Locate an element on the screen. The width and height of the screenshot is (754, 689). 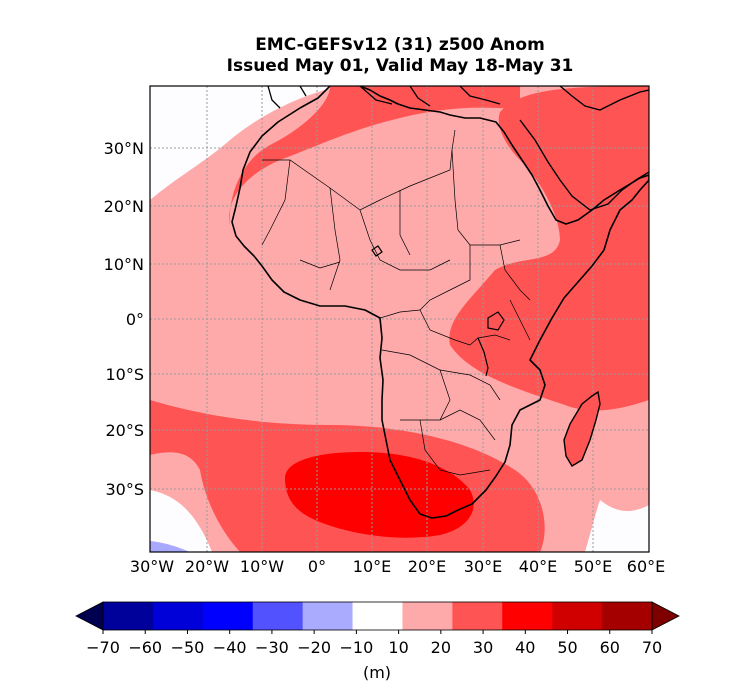
colorbar-tick-label: −40 is located at coordinates (230, 647).